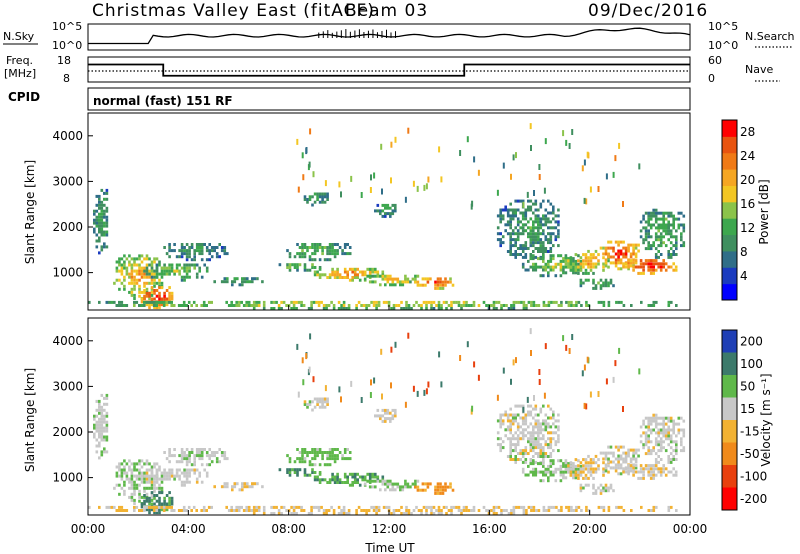 Image resolution: width=800 pixels, height=554 pixels. I want to click on nave-tick-bottom: 0, so click(711, 78).